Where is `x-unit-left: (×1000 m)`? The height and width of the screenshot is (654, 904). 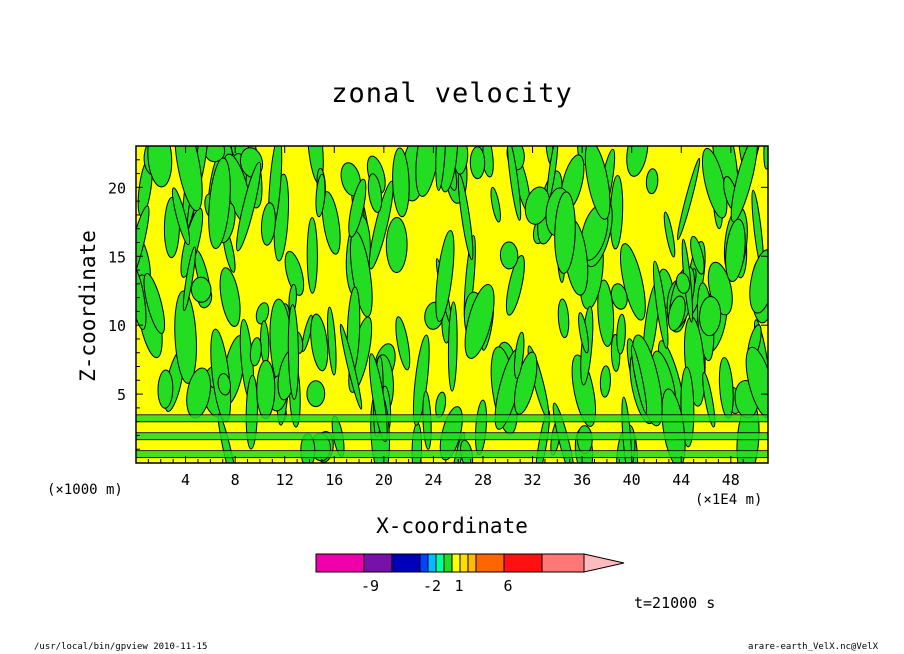
x-unit-left: (×1000 m) is located at coordinates (85, 490).